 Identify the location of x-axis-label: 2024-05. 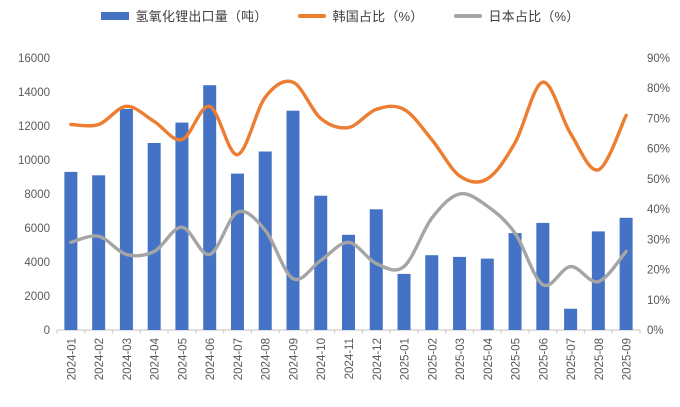
(183, 359).